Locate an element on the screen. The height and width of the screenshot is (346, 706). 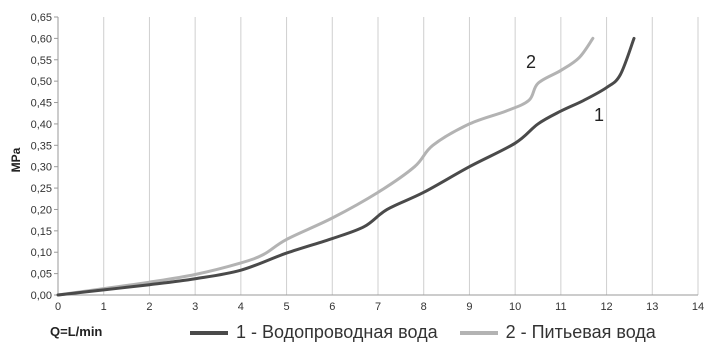
y-tick-label-11: 0,55 is located at coordinates (41, 61).